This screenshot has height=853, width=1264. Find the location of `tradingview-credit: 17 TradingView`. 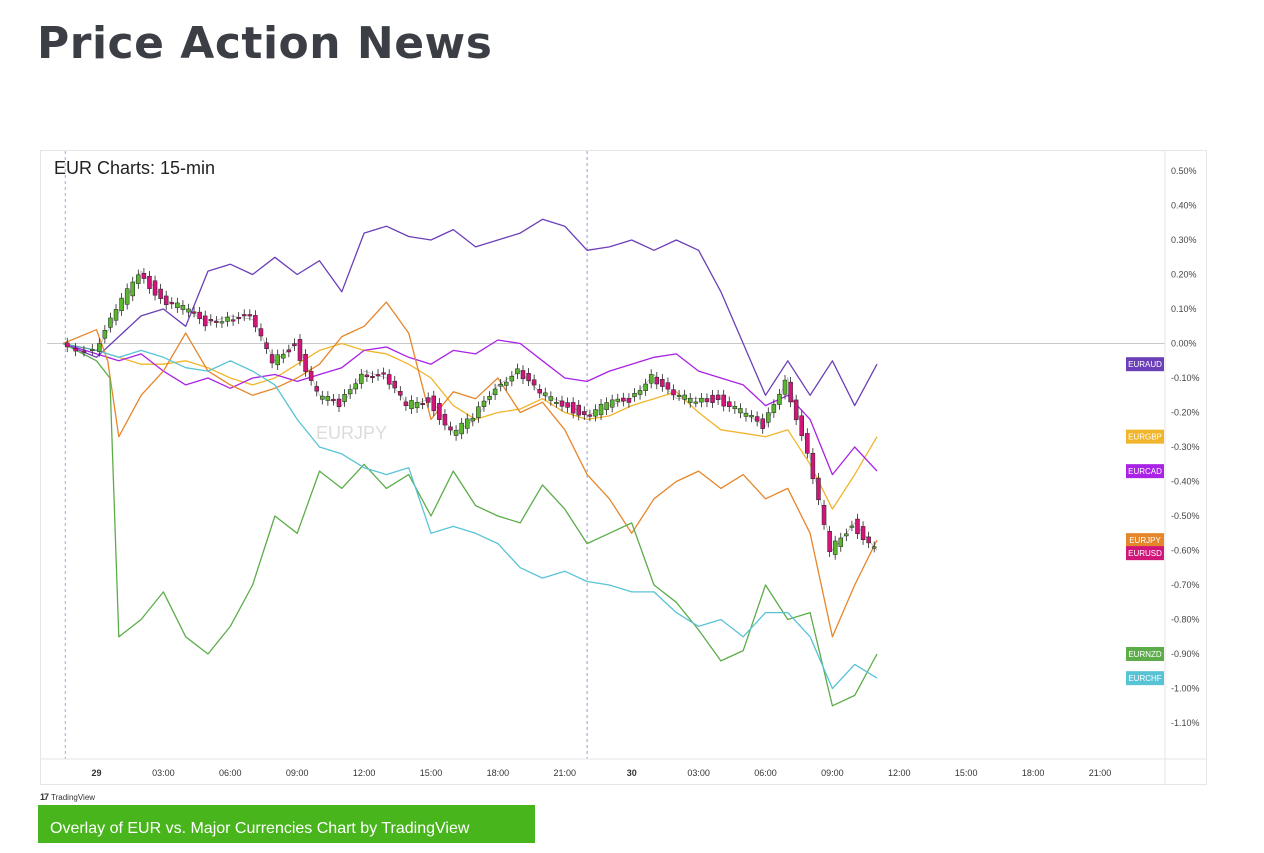

tradingview-credit: 17 TradingView is located at coordinates (67, 797).